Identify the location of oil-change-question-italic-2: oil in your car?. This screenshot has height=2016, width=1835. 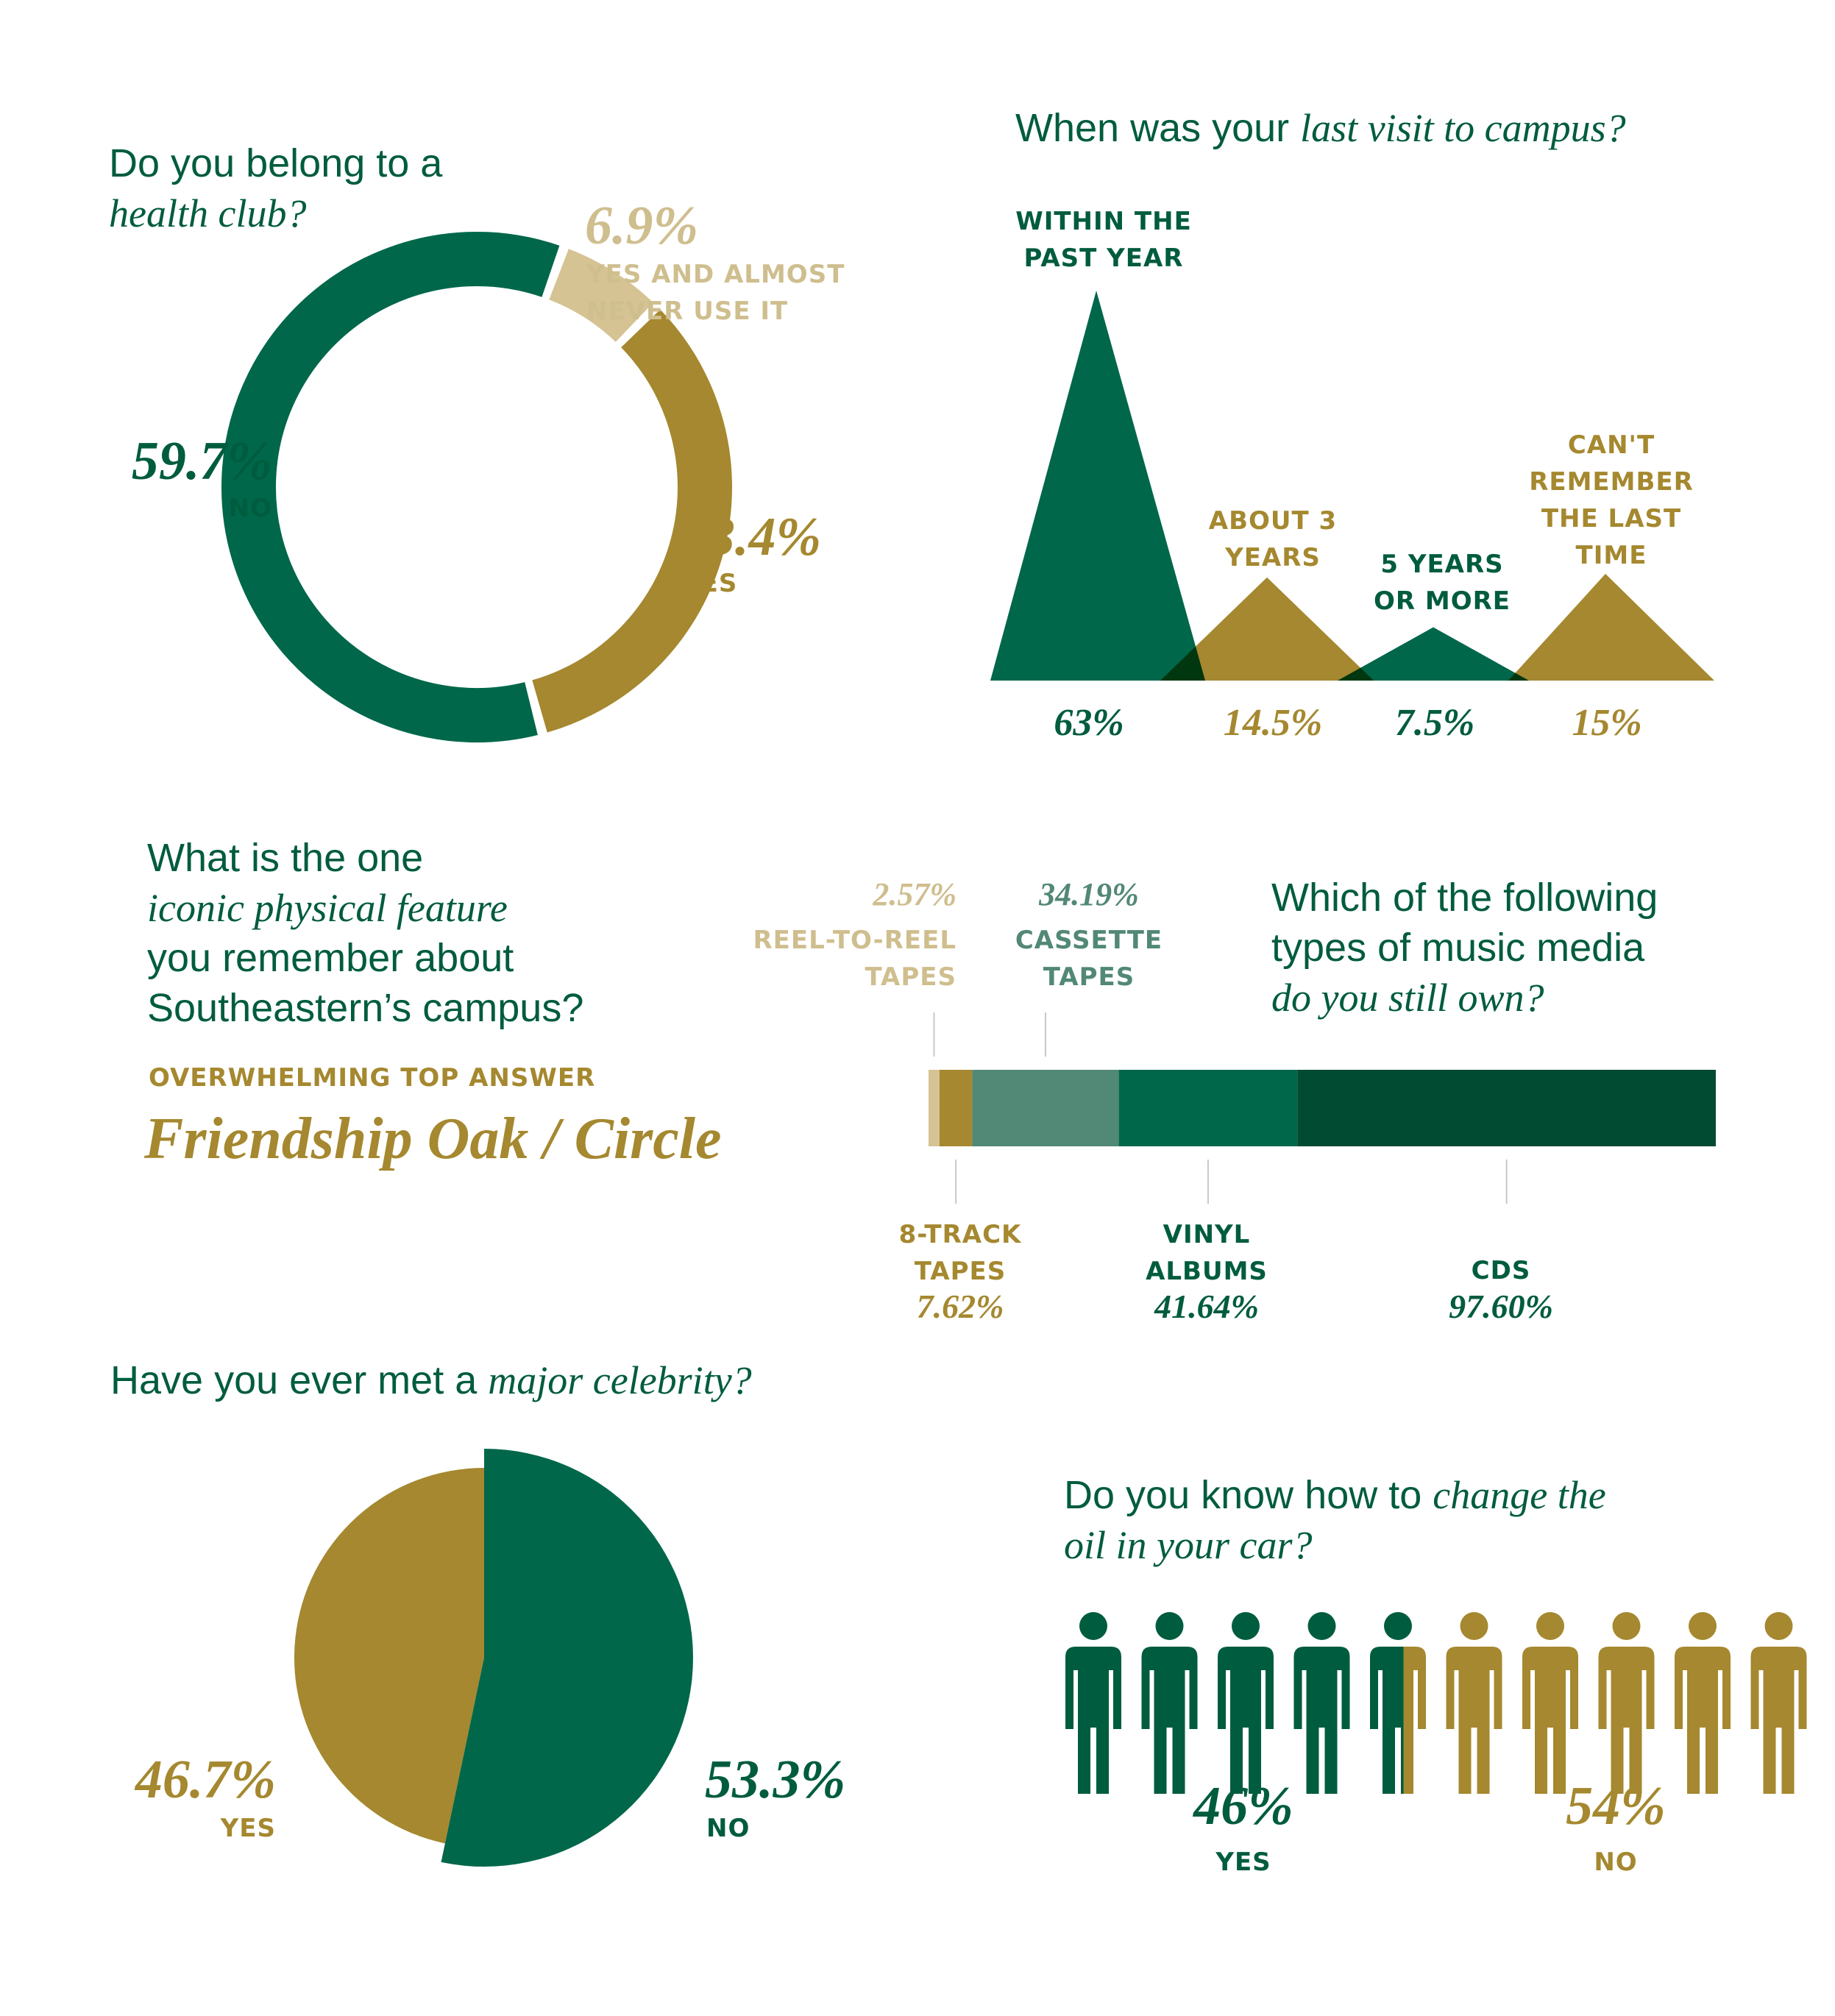
(1189, 1545).